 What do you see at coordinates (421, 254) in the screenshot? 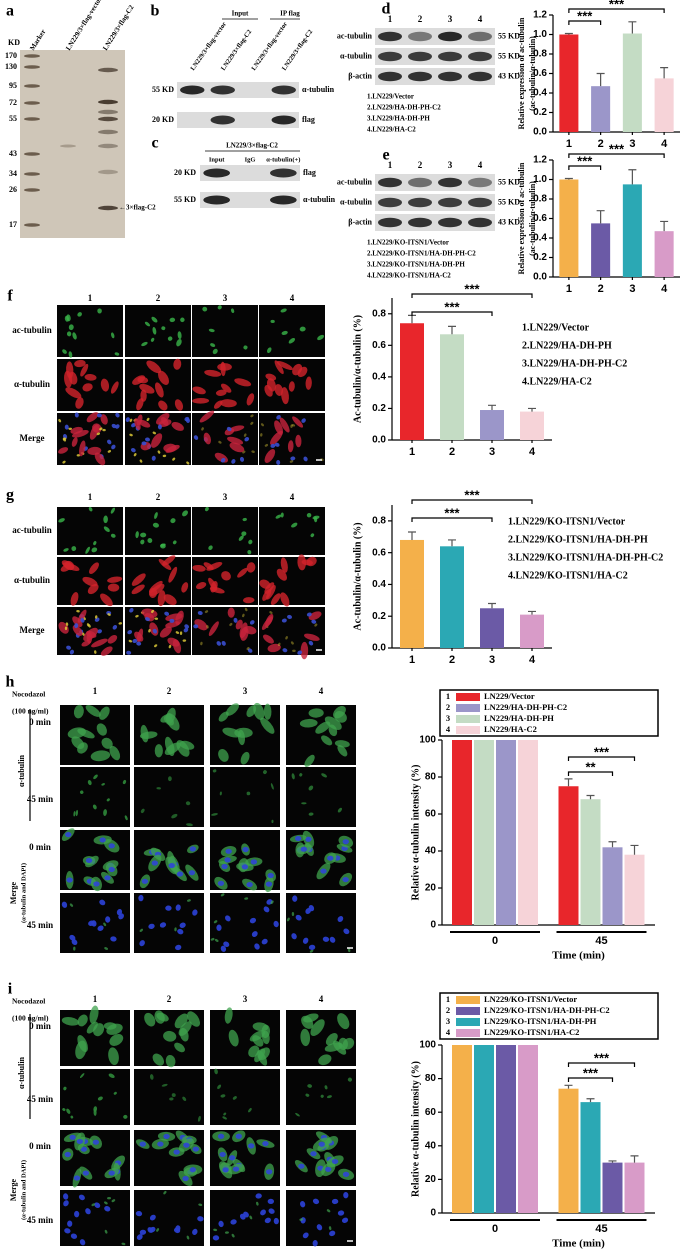
I see `label: 2.LN229/KO-ITSN1/HA-DH-PH-C2` at bounding box center [421, 254].